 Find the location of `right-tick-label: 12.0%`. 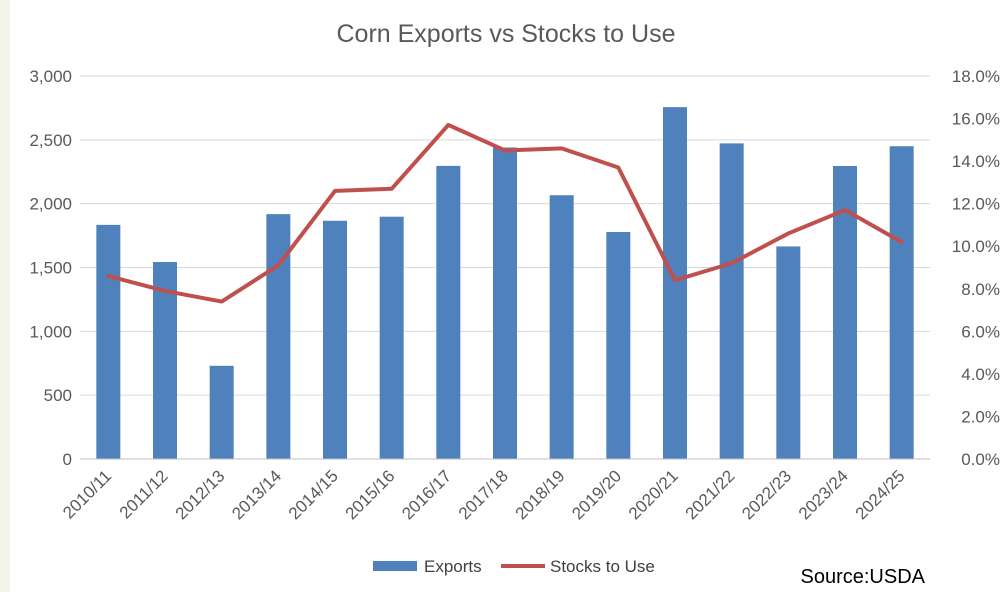

right-tick-label: 12.0% is located at coordinates (976, 204).